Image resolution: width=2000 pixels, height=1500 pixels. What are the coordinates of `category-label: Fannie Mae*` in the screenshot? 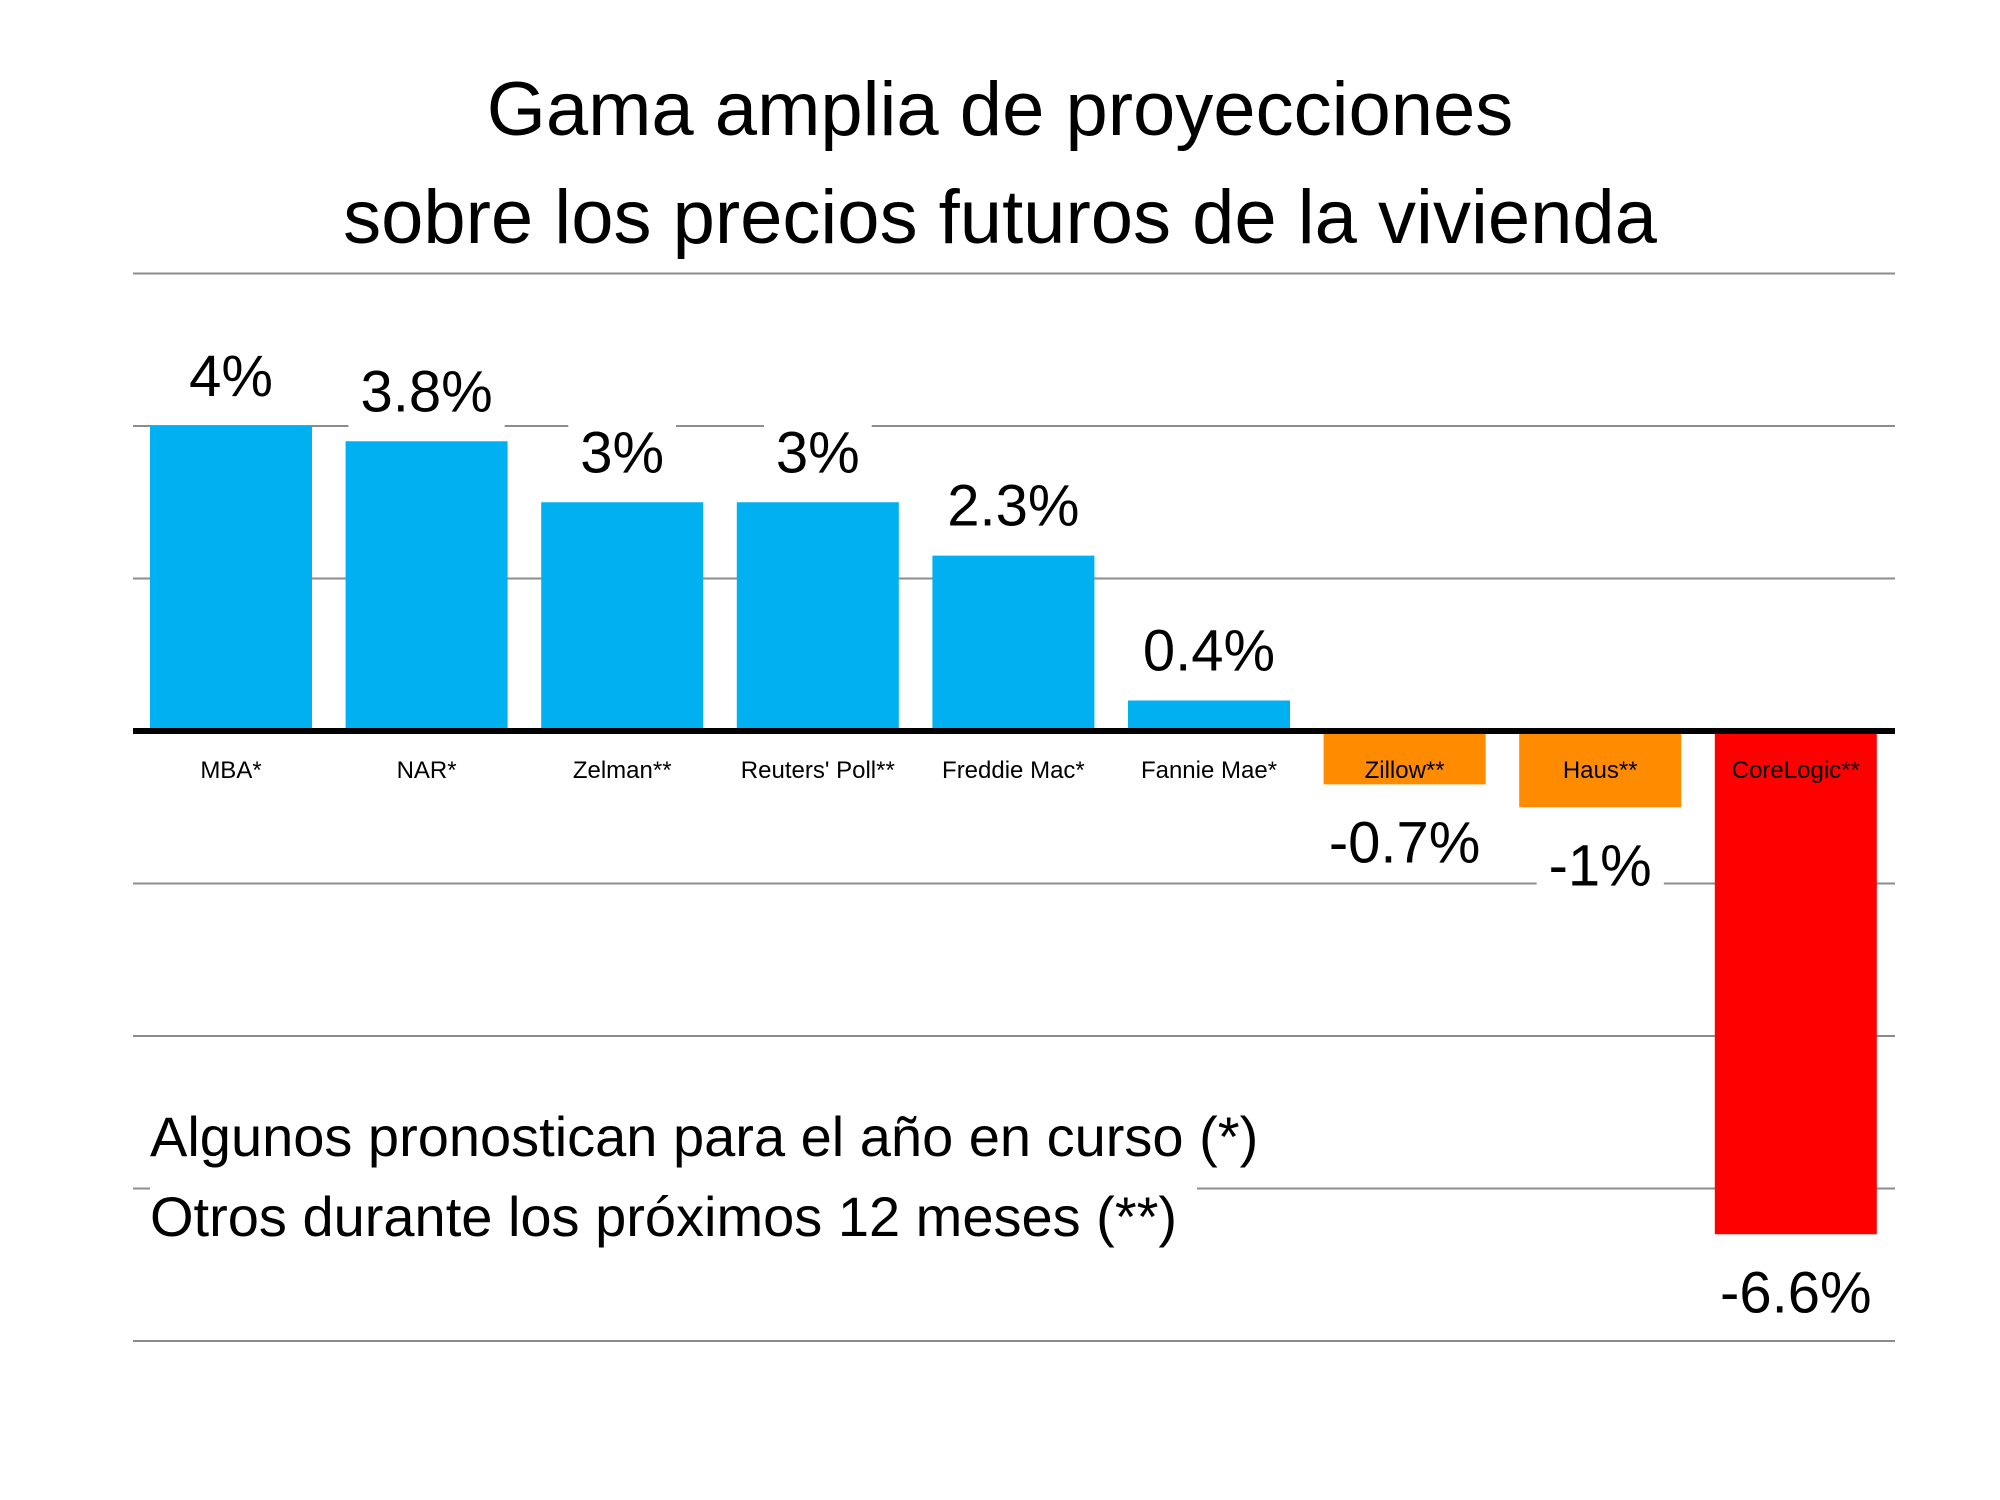 It's located at (1209, 770).